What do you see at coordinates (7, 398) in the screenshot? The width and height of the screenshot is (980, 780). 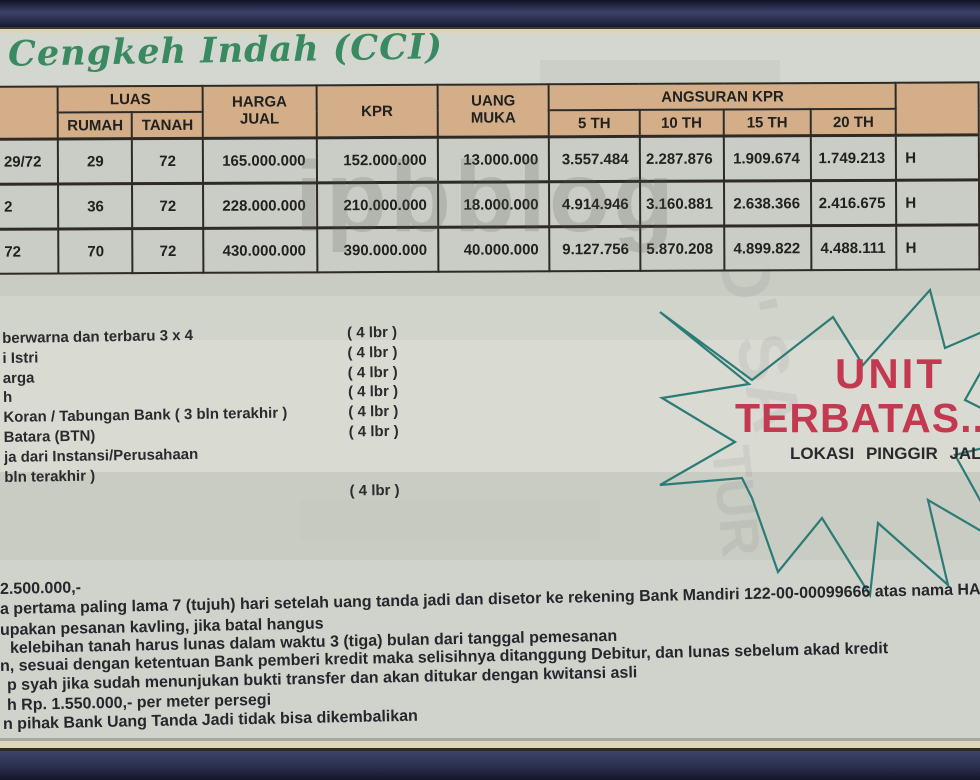 I see `requirement-label: h` at bounding box center [7, 398].